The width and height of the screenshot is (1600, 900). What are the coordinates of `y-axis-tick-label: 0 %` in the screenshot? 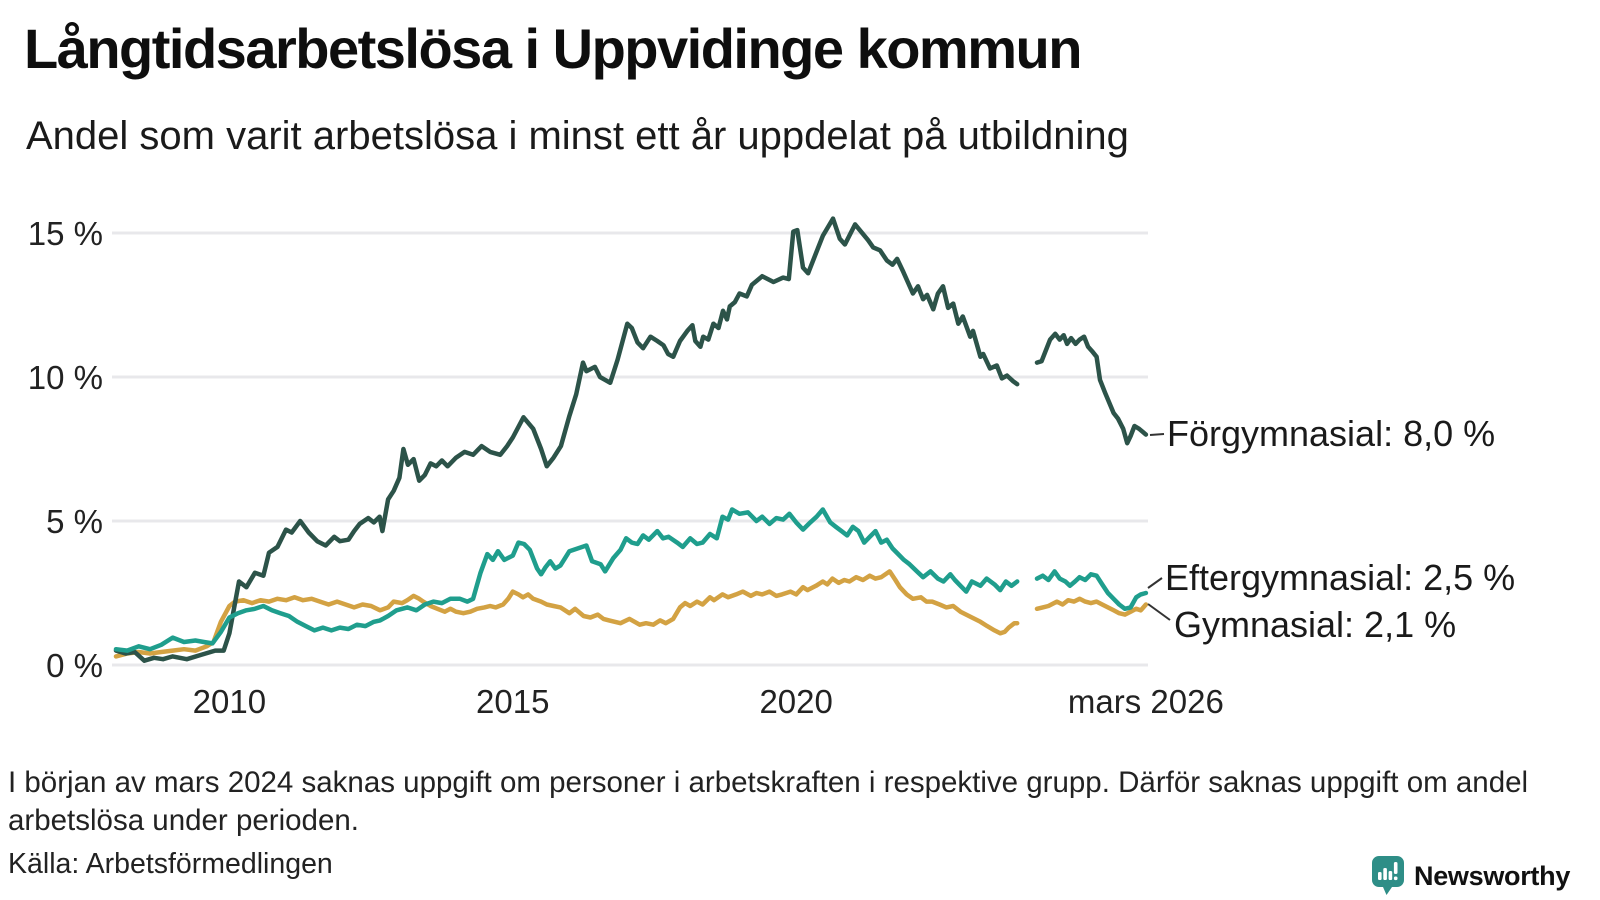 It's located at (74, 665).